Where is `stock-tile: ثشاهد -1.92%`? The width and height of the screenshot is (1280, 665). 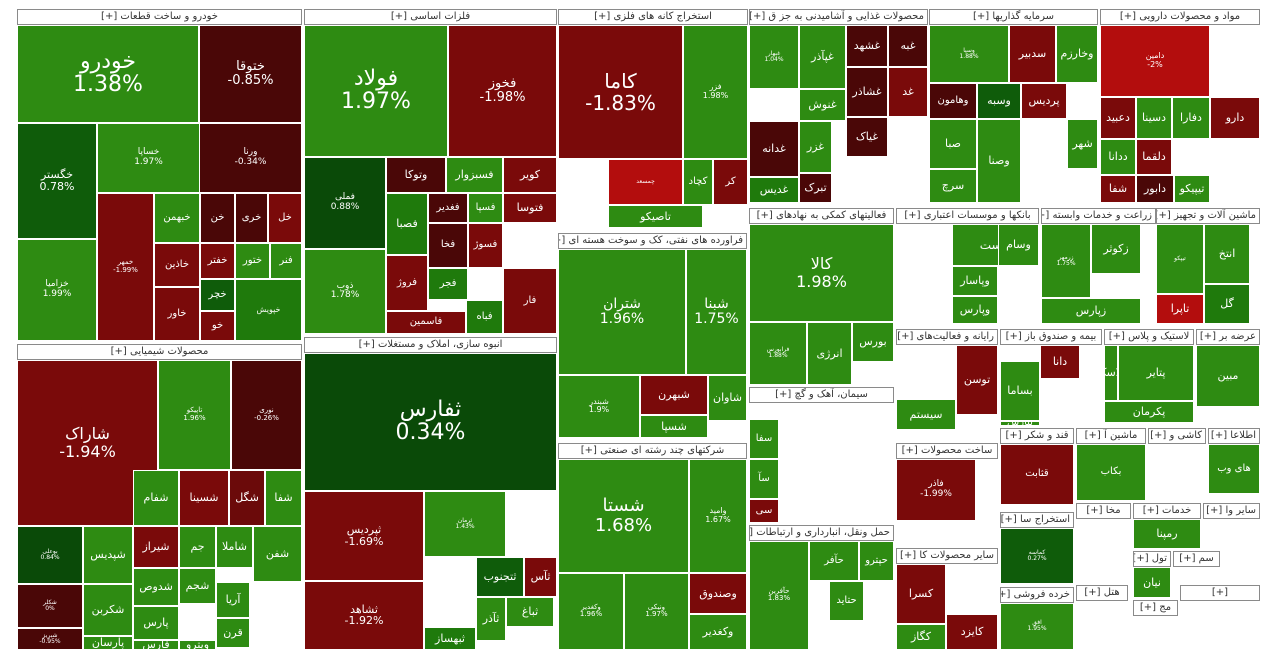 stock-tile: ثشاهد -1.92% is located at coordinates (364, 615).